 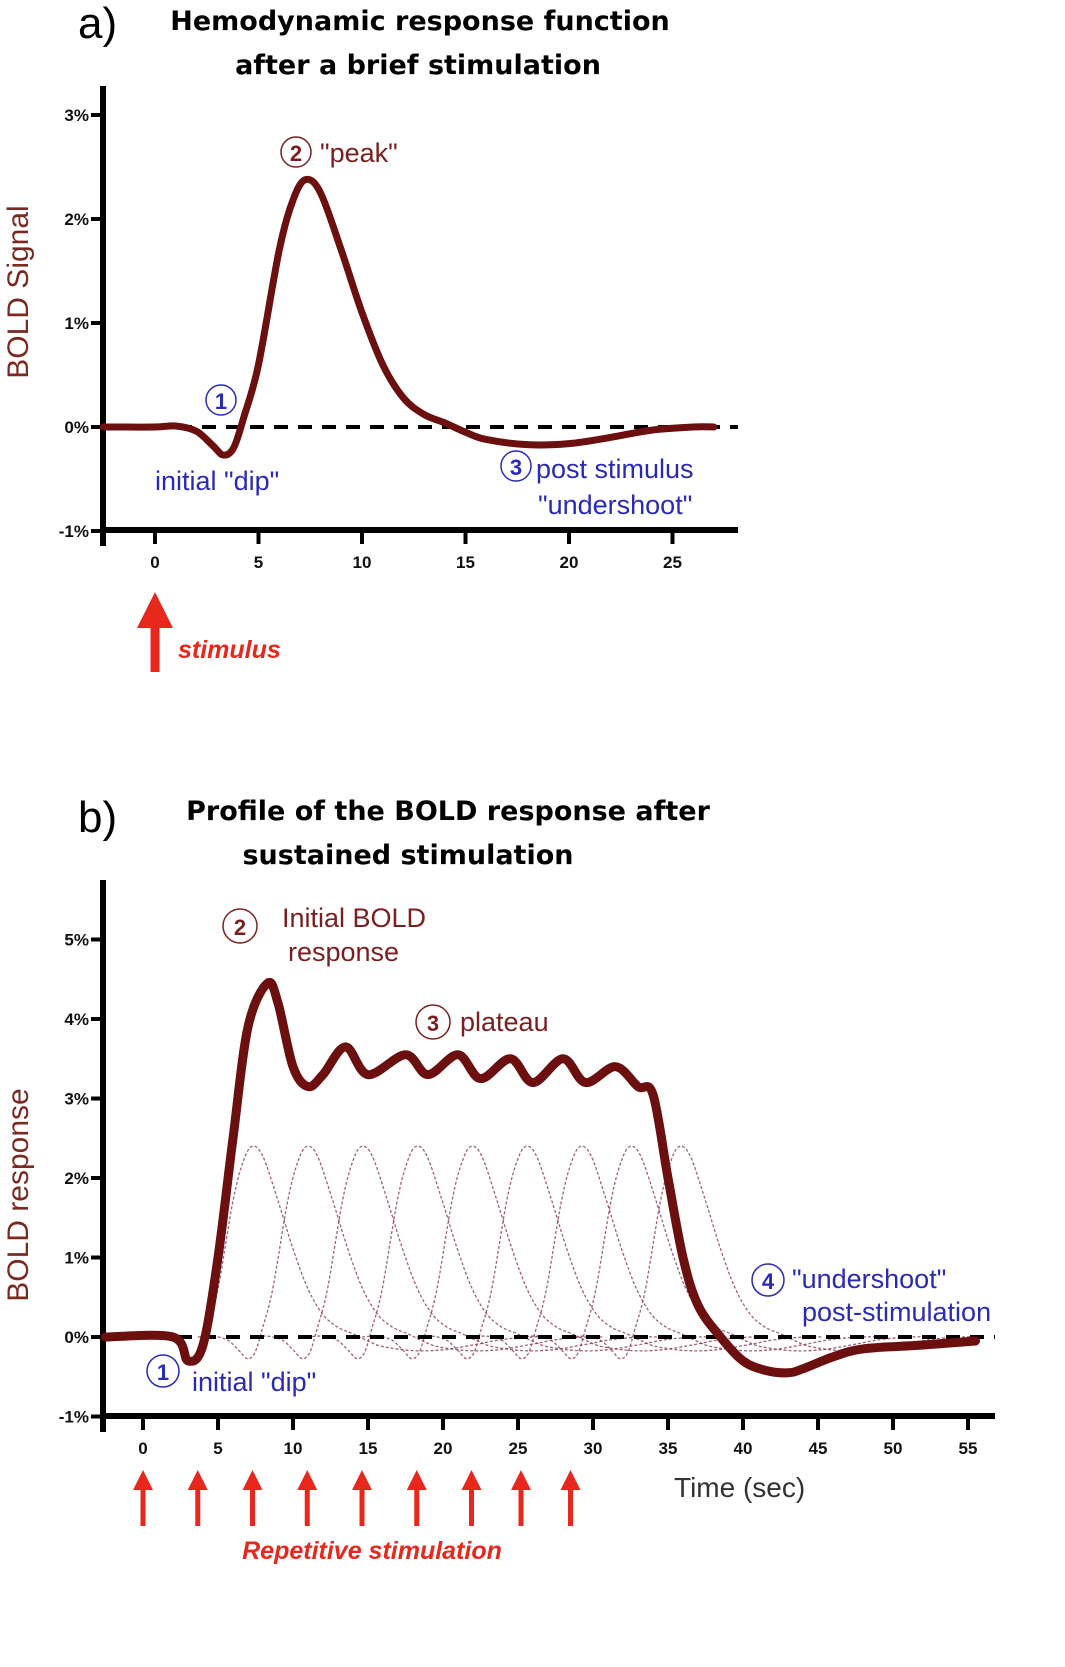 What do you see at coordinates (97, 24) in the screenshot?
I see `panel-a-label: a)` at bounding box center [97, 24].